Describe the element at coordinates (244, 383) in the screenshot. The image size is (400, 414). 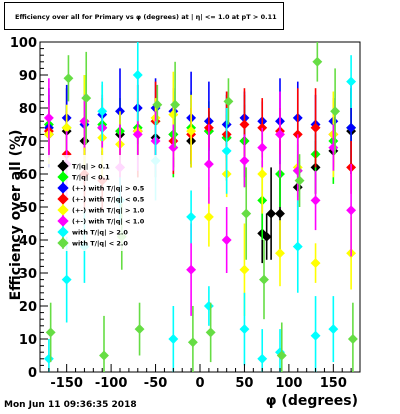
I see `x-tick-label: 50` at that location.